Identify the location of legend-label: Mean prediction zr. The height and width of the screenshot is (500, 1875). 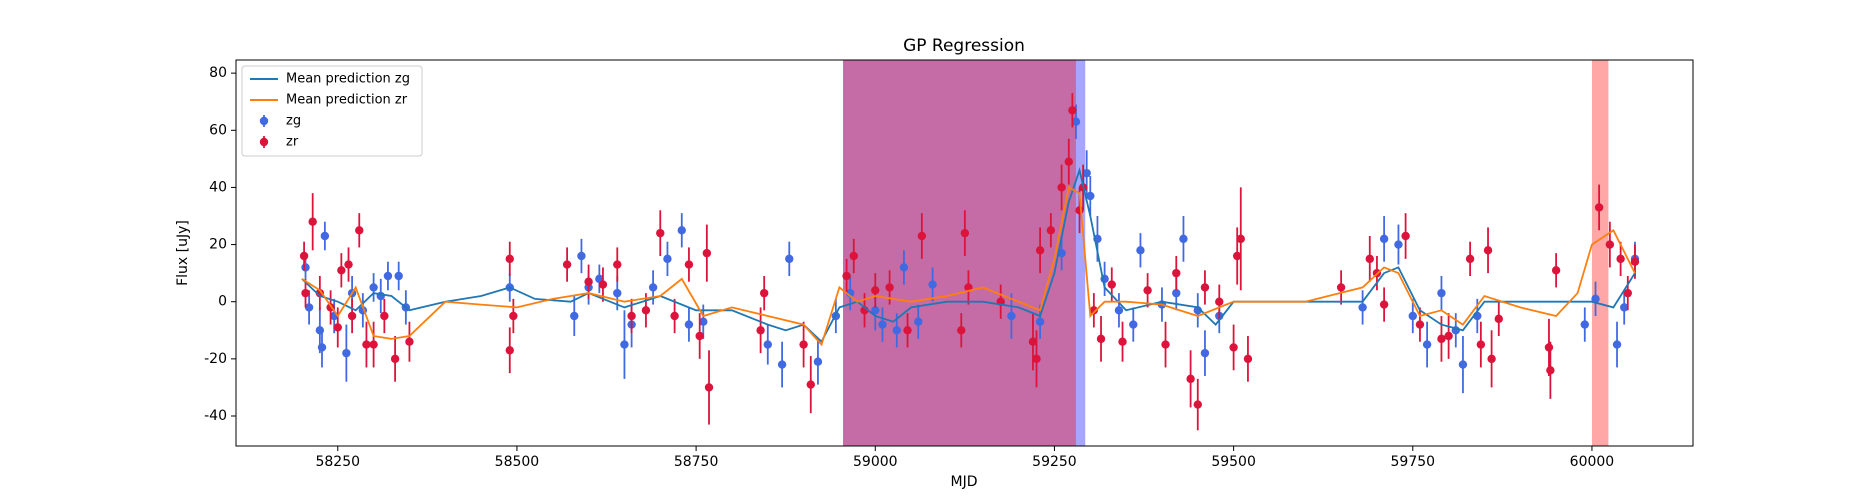
(347, 100).